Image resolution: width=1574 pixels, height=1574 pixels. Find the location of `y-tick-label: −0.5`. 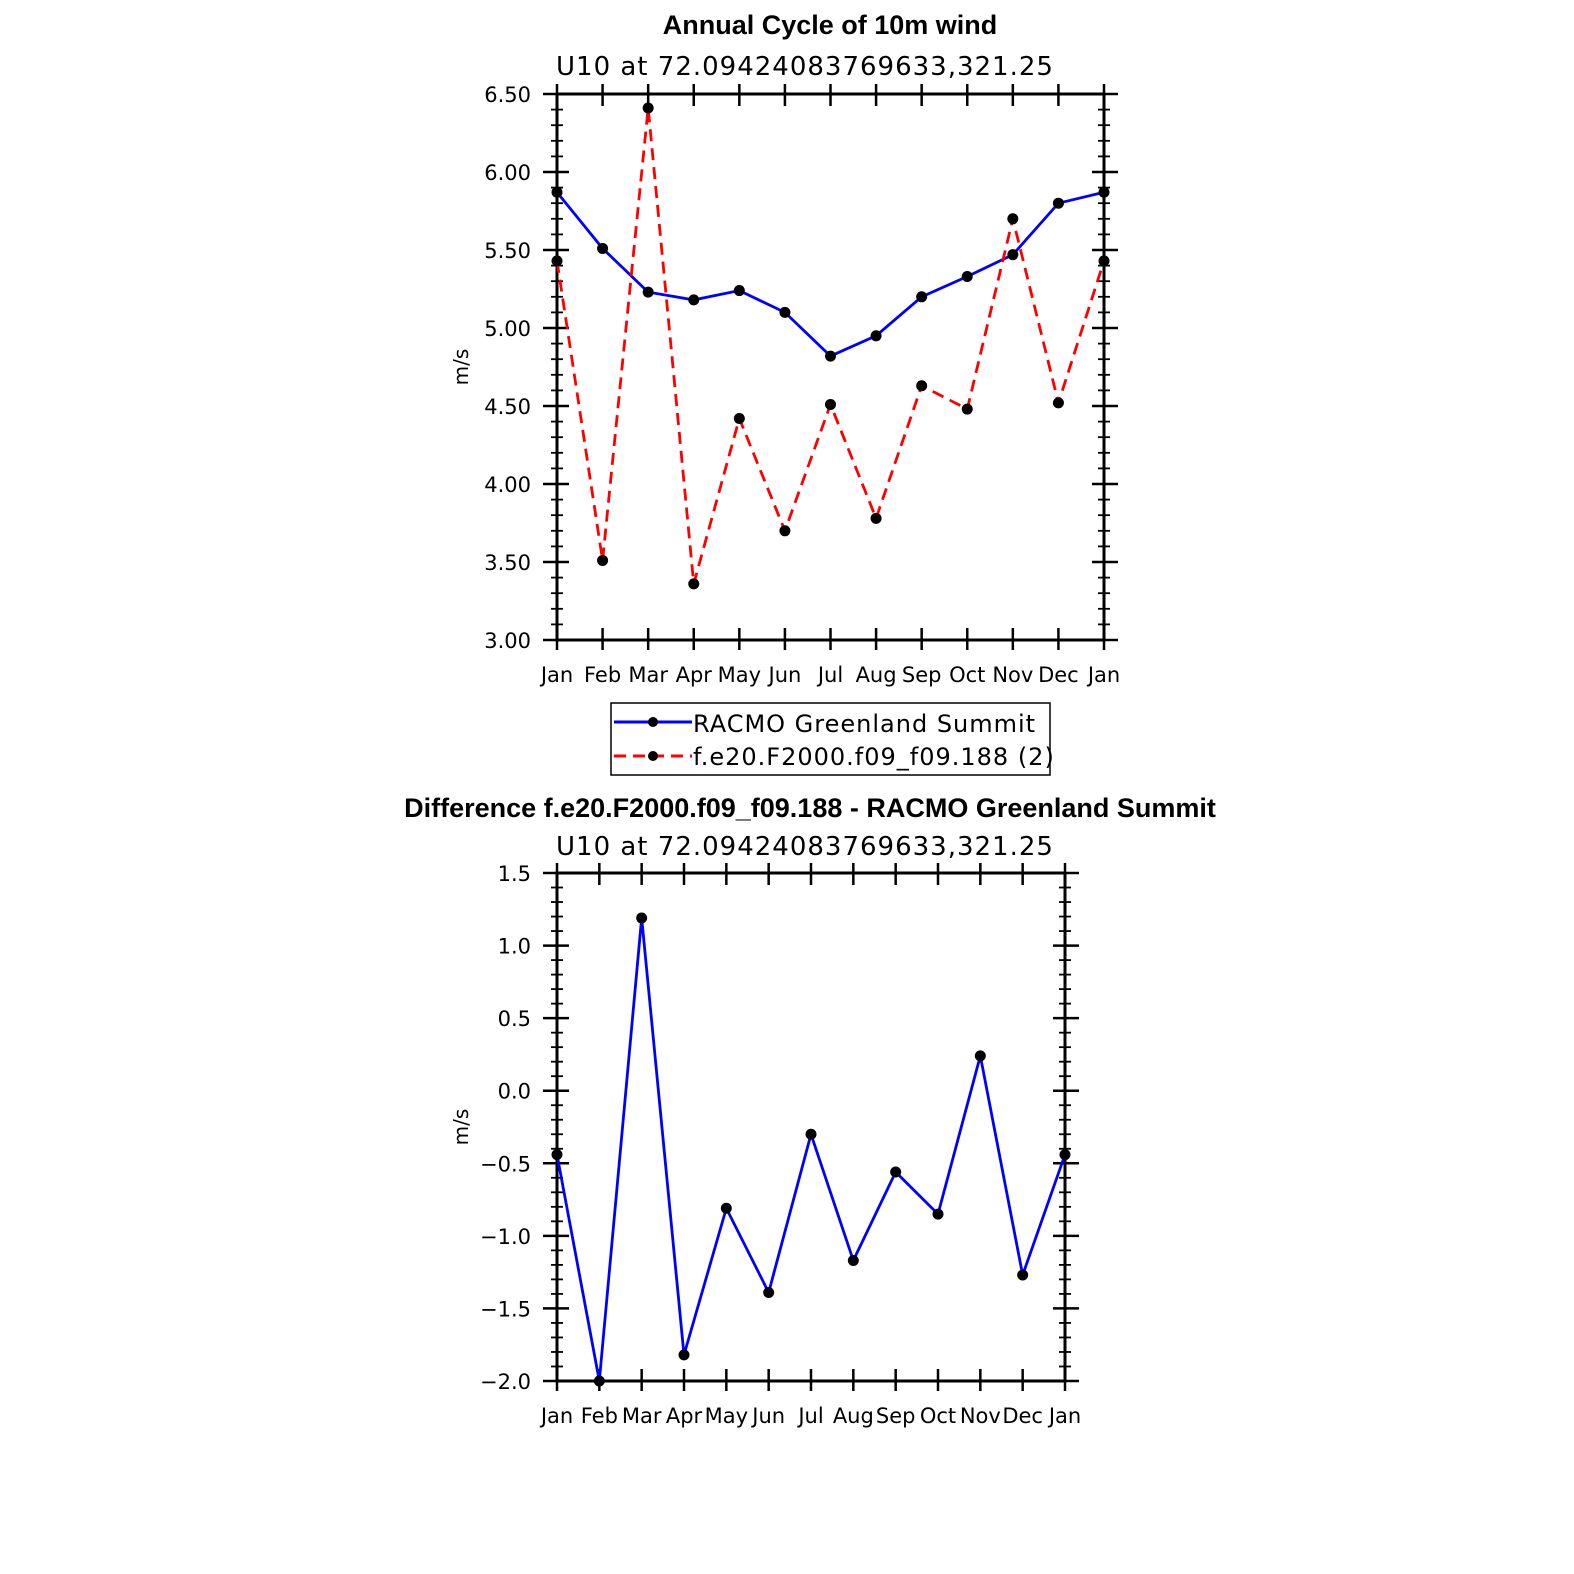

y-tick-label: −0.5 is located at coordinates (505, 1164).